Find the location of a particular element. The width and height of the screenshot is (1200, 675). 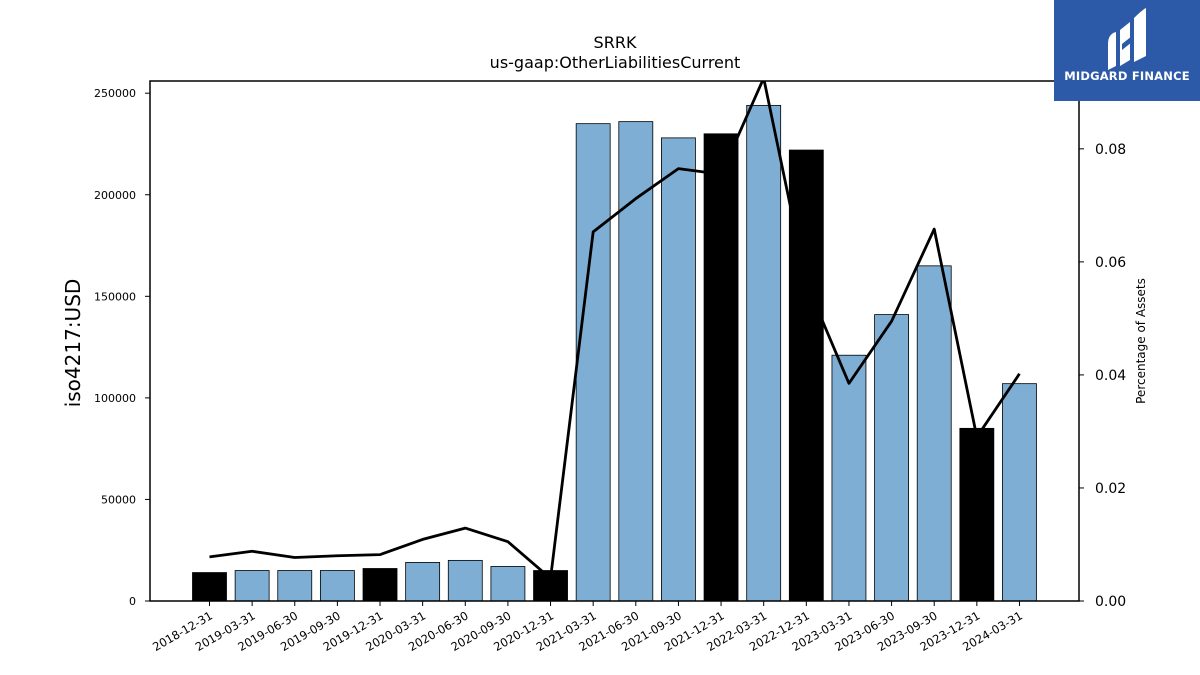

y-tick-label: 200000 is located at coordinates (115, 195).